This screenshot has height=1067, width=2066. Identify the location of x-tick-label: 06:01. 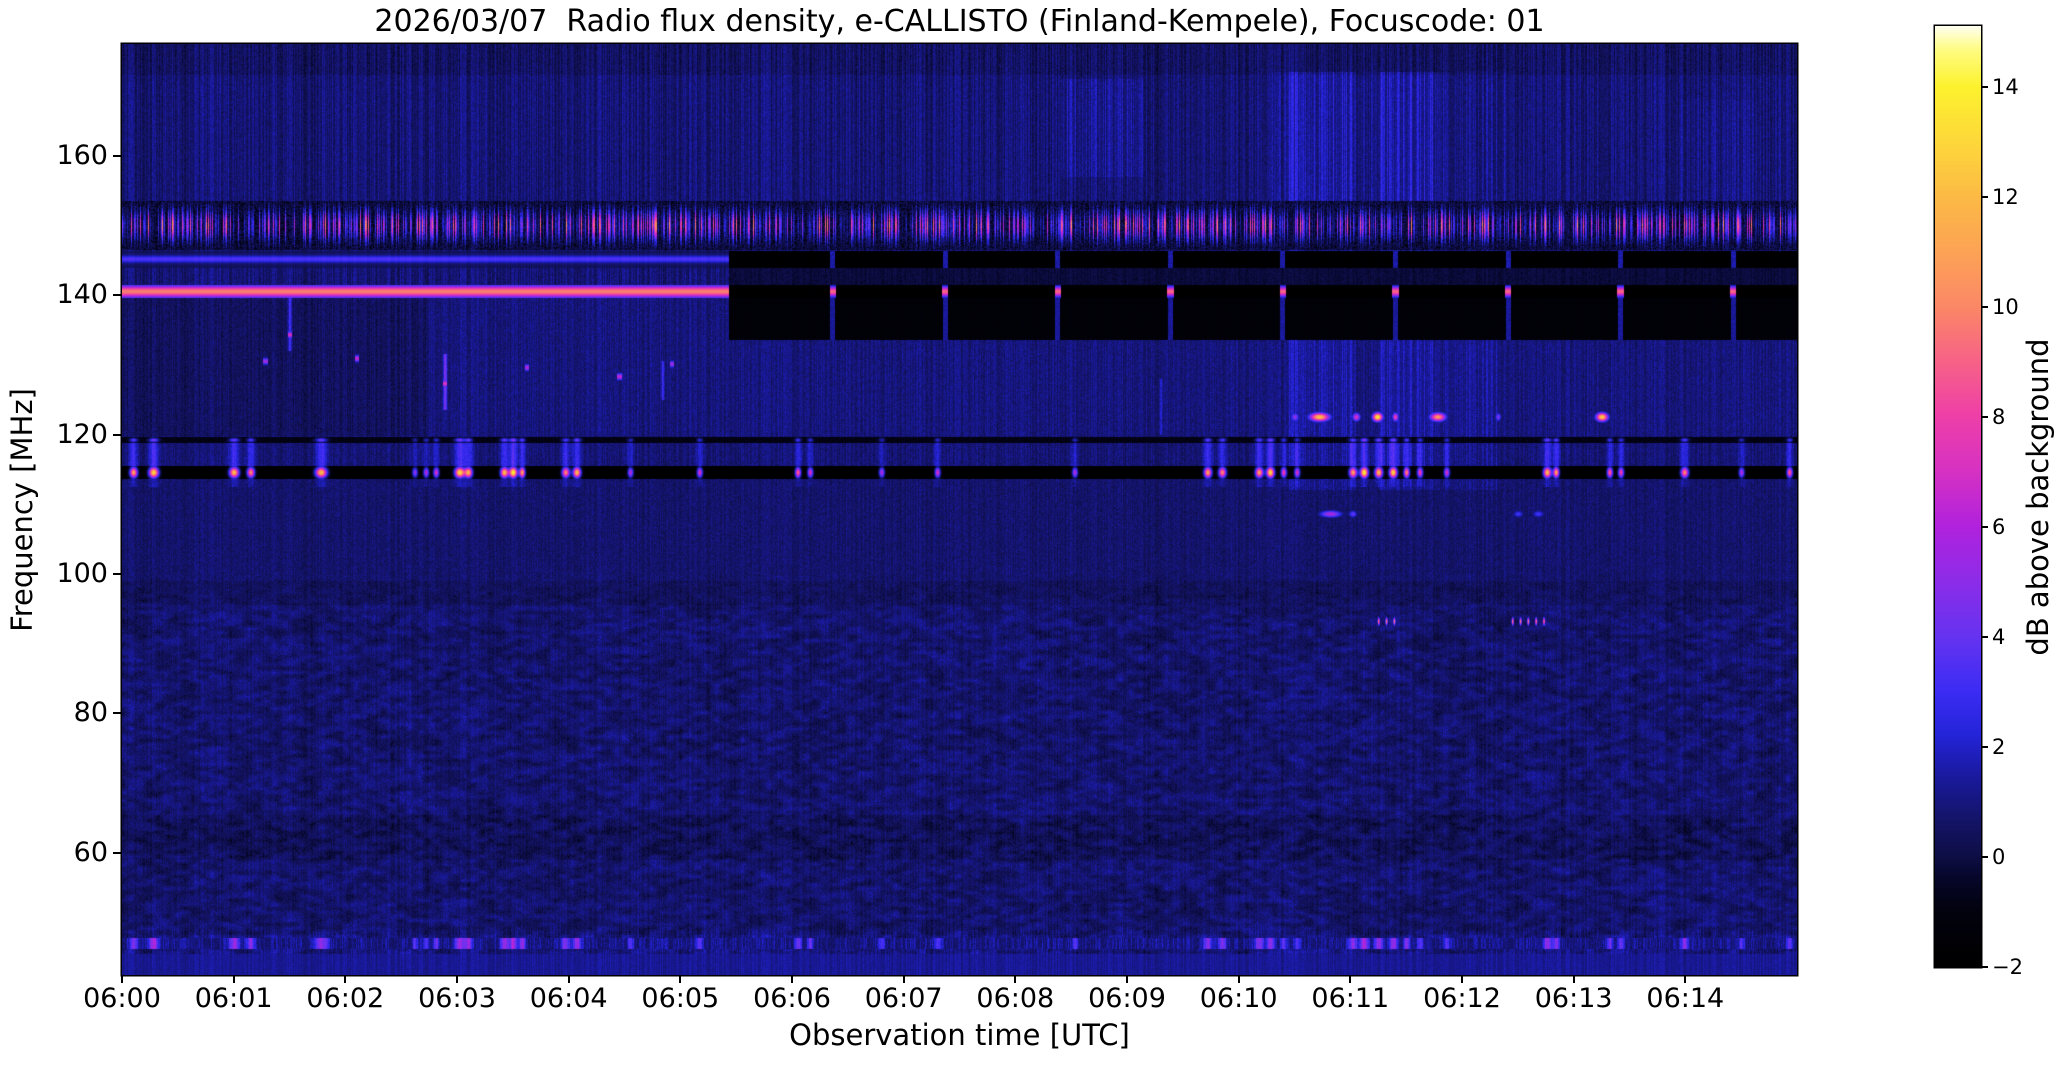
(233, 998).